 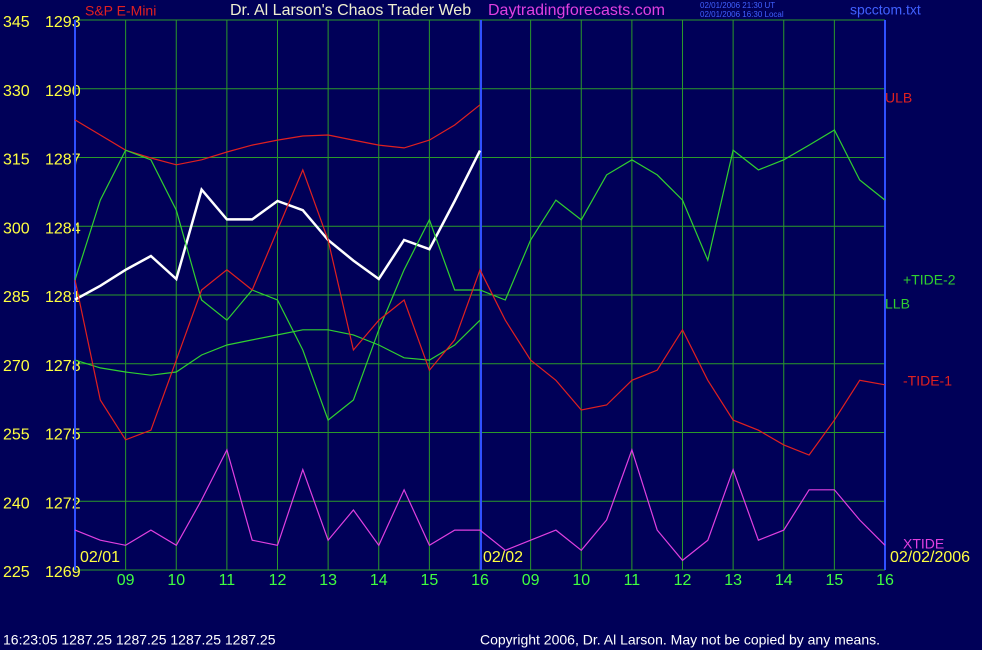 What do you see at coordinates (16, 572) in the screenshot?
I see `y-tick-label: 225` at bounding box center [16, 572].